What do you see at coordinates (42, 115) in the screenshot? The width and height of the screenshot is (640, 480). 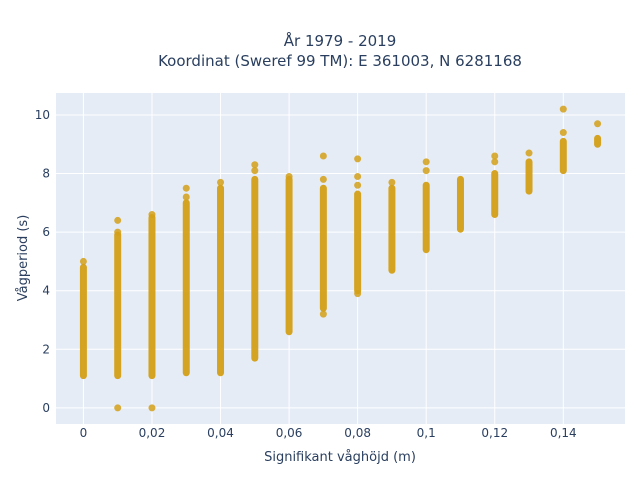 I see `y-tick-label: 10` at bounding box center [42, 115].